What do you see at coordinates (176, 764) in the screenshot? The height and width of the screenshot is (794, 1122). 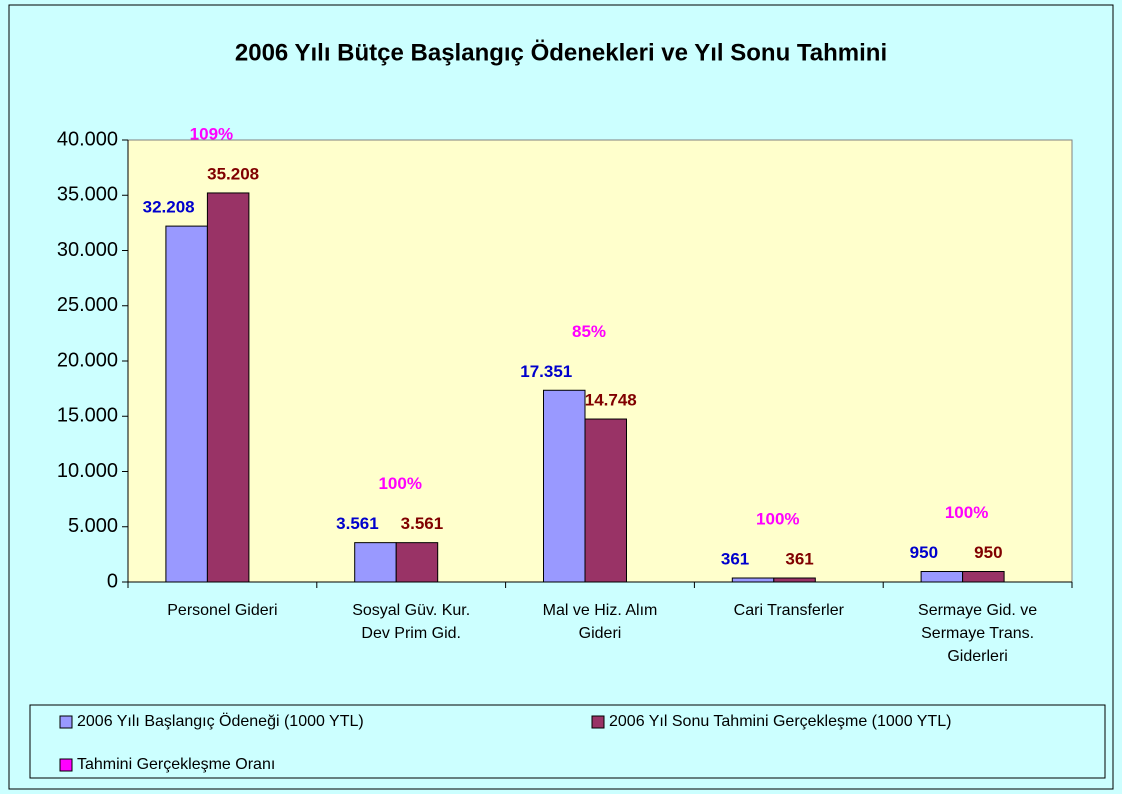 I see `legend-label: Tahmini Gerçekleşme Oranı` at bounding box center [176, 764].